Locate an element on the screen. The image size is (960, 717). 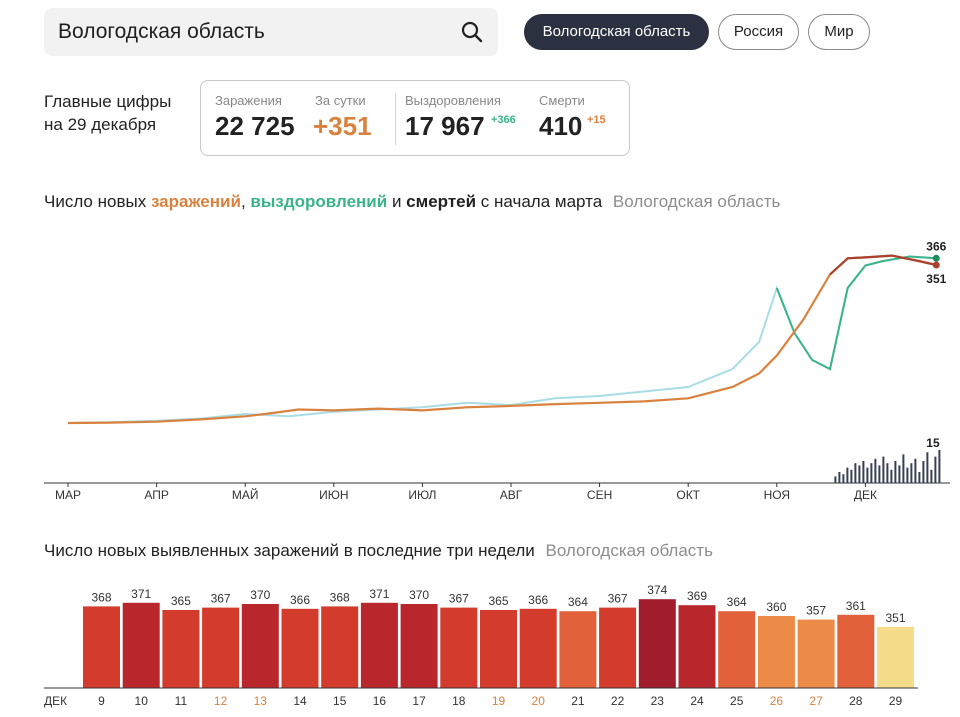
title-part: и is located at coordinates (396, 201).